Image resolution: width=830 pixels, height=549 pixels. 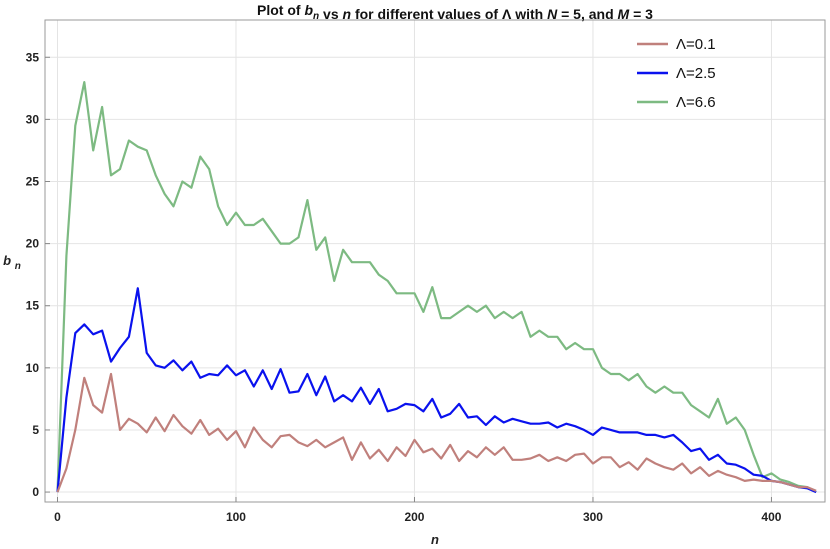 I want to click on y-tick-label: 15, so click(x=33, y=306).